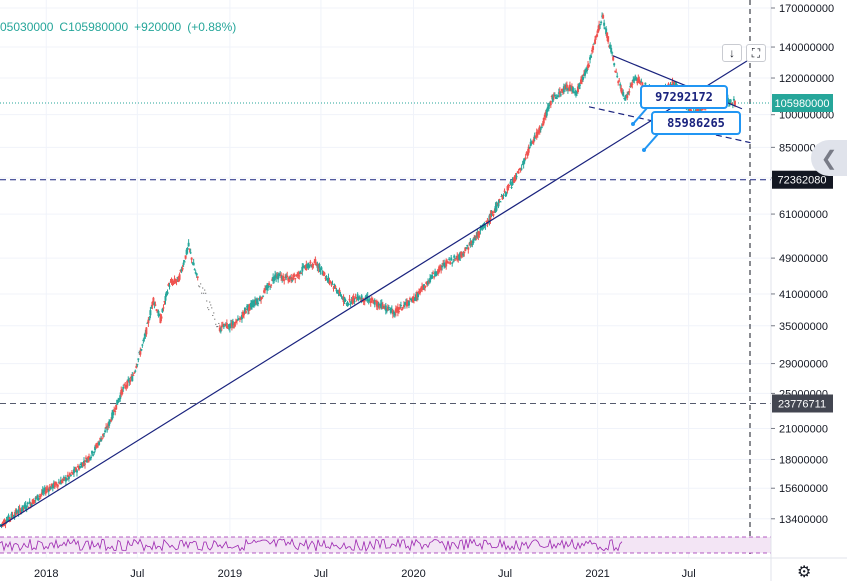 The height and width of the screenshot is (582, 847). Describe the element at coordinates (98, 27) in the screenshot. I see `close-value: 105980000` at that location.